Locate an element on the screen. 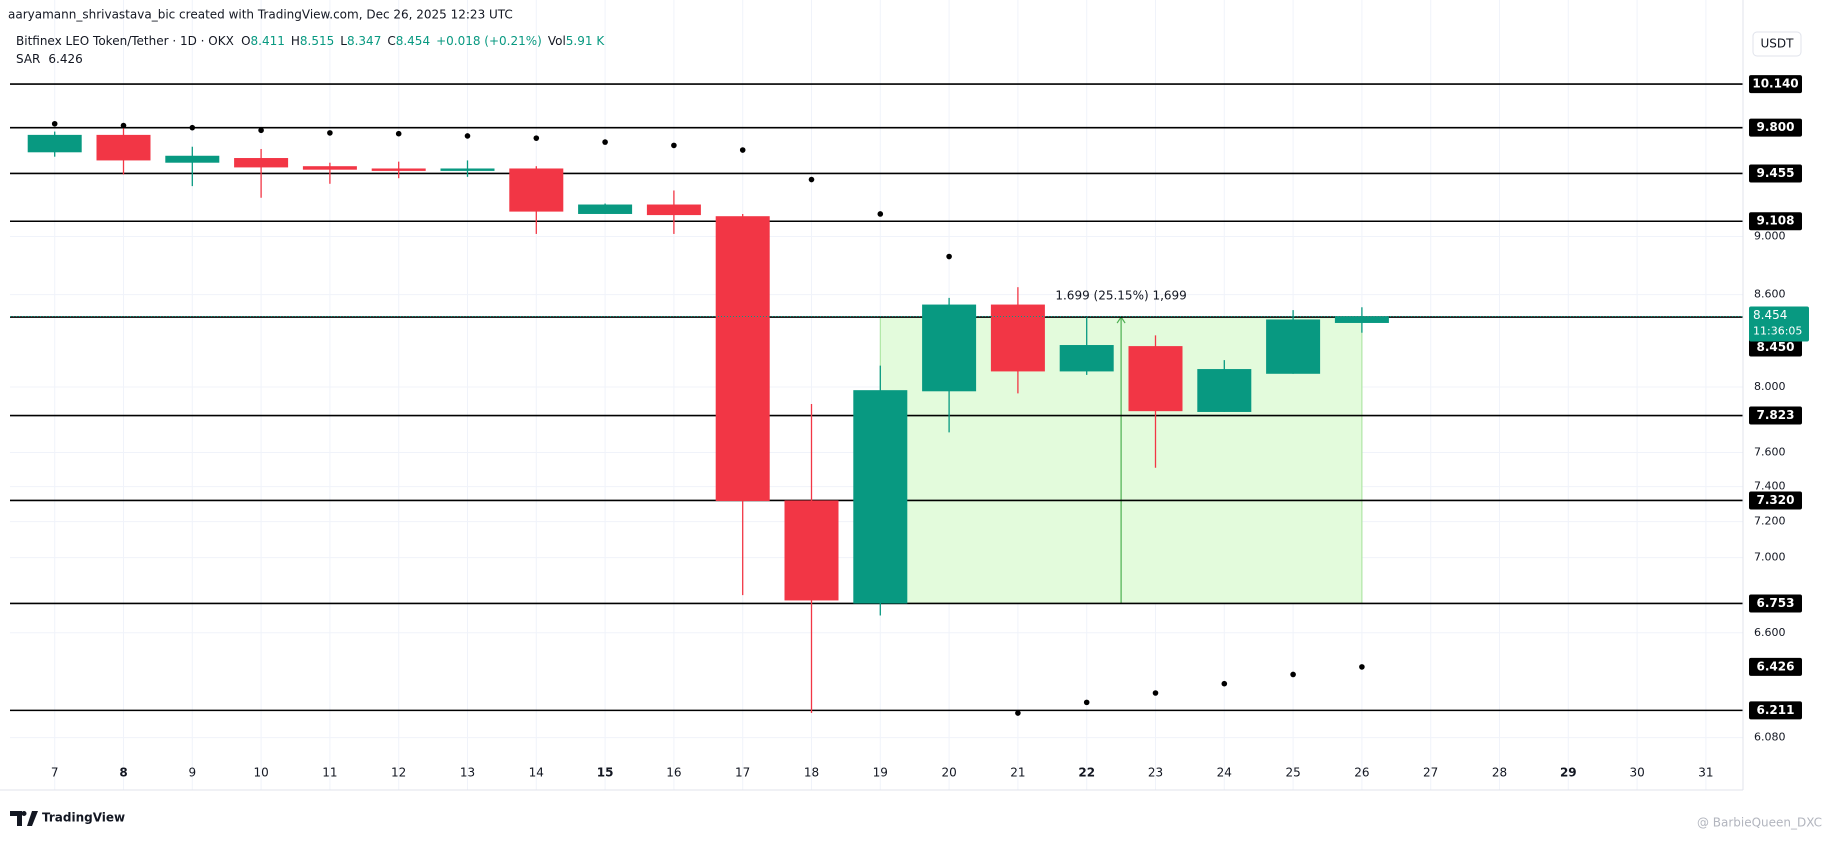 Image resolution: width=1825 pixels, height=847 pixels. x-tick-label: 30 is located at coordinates (1636, 773).